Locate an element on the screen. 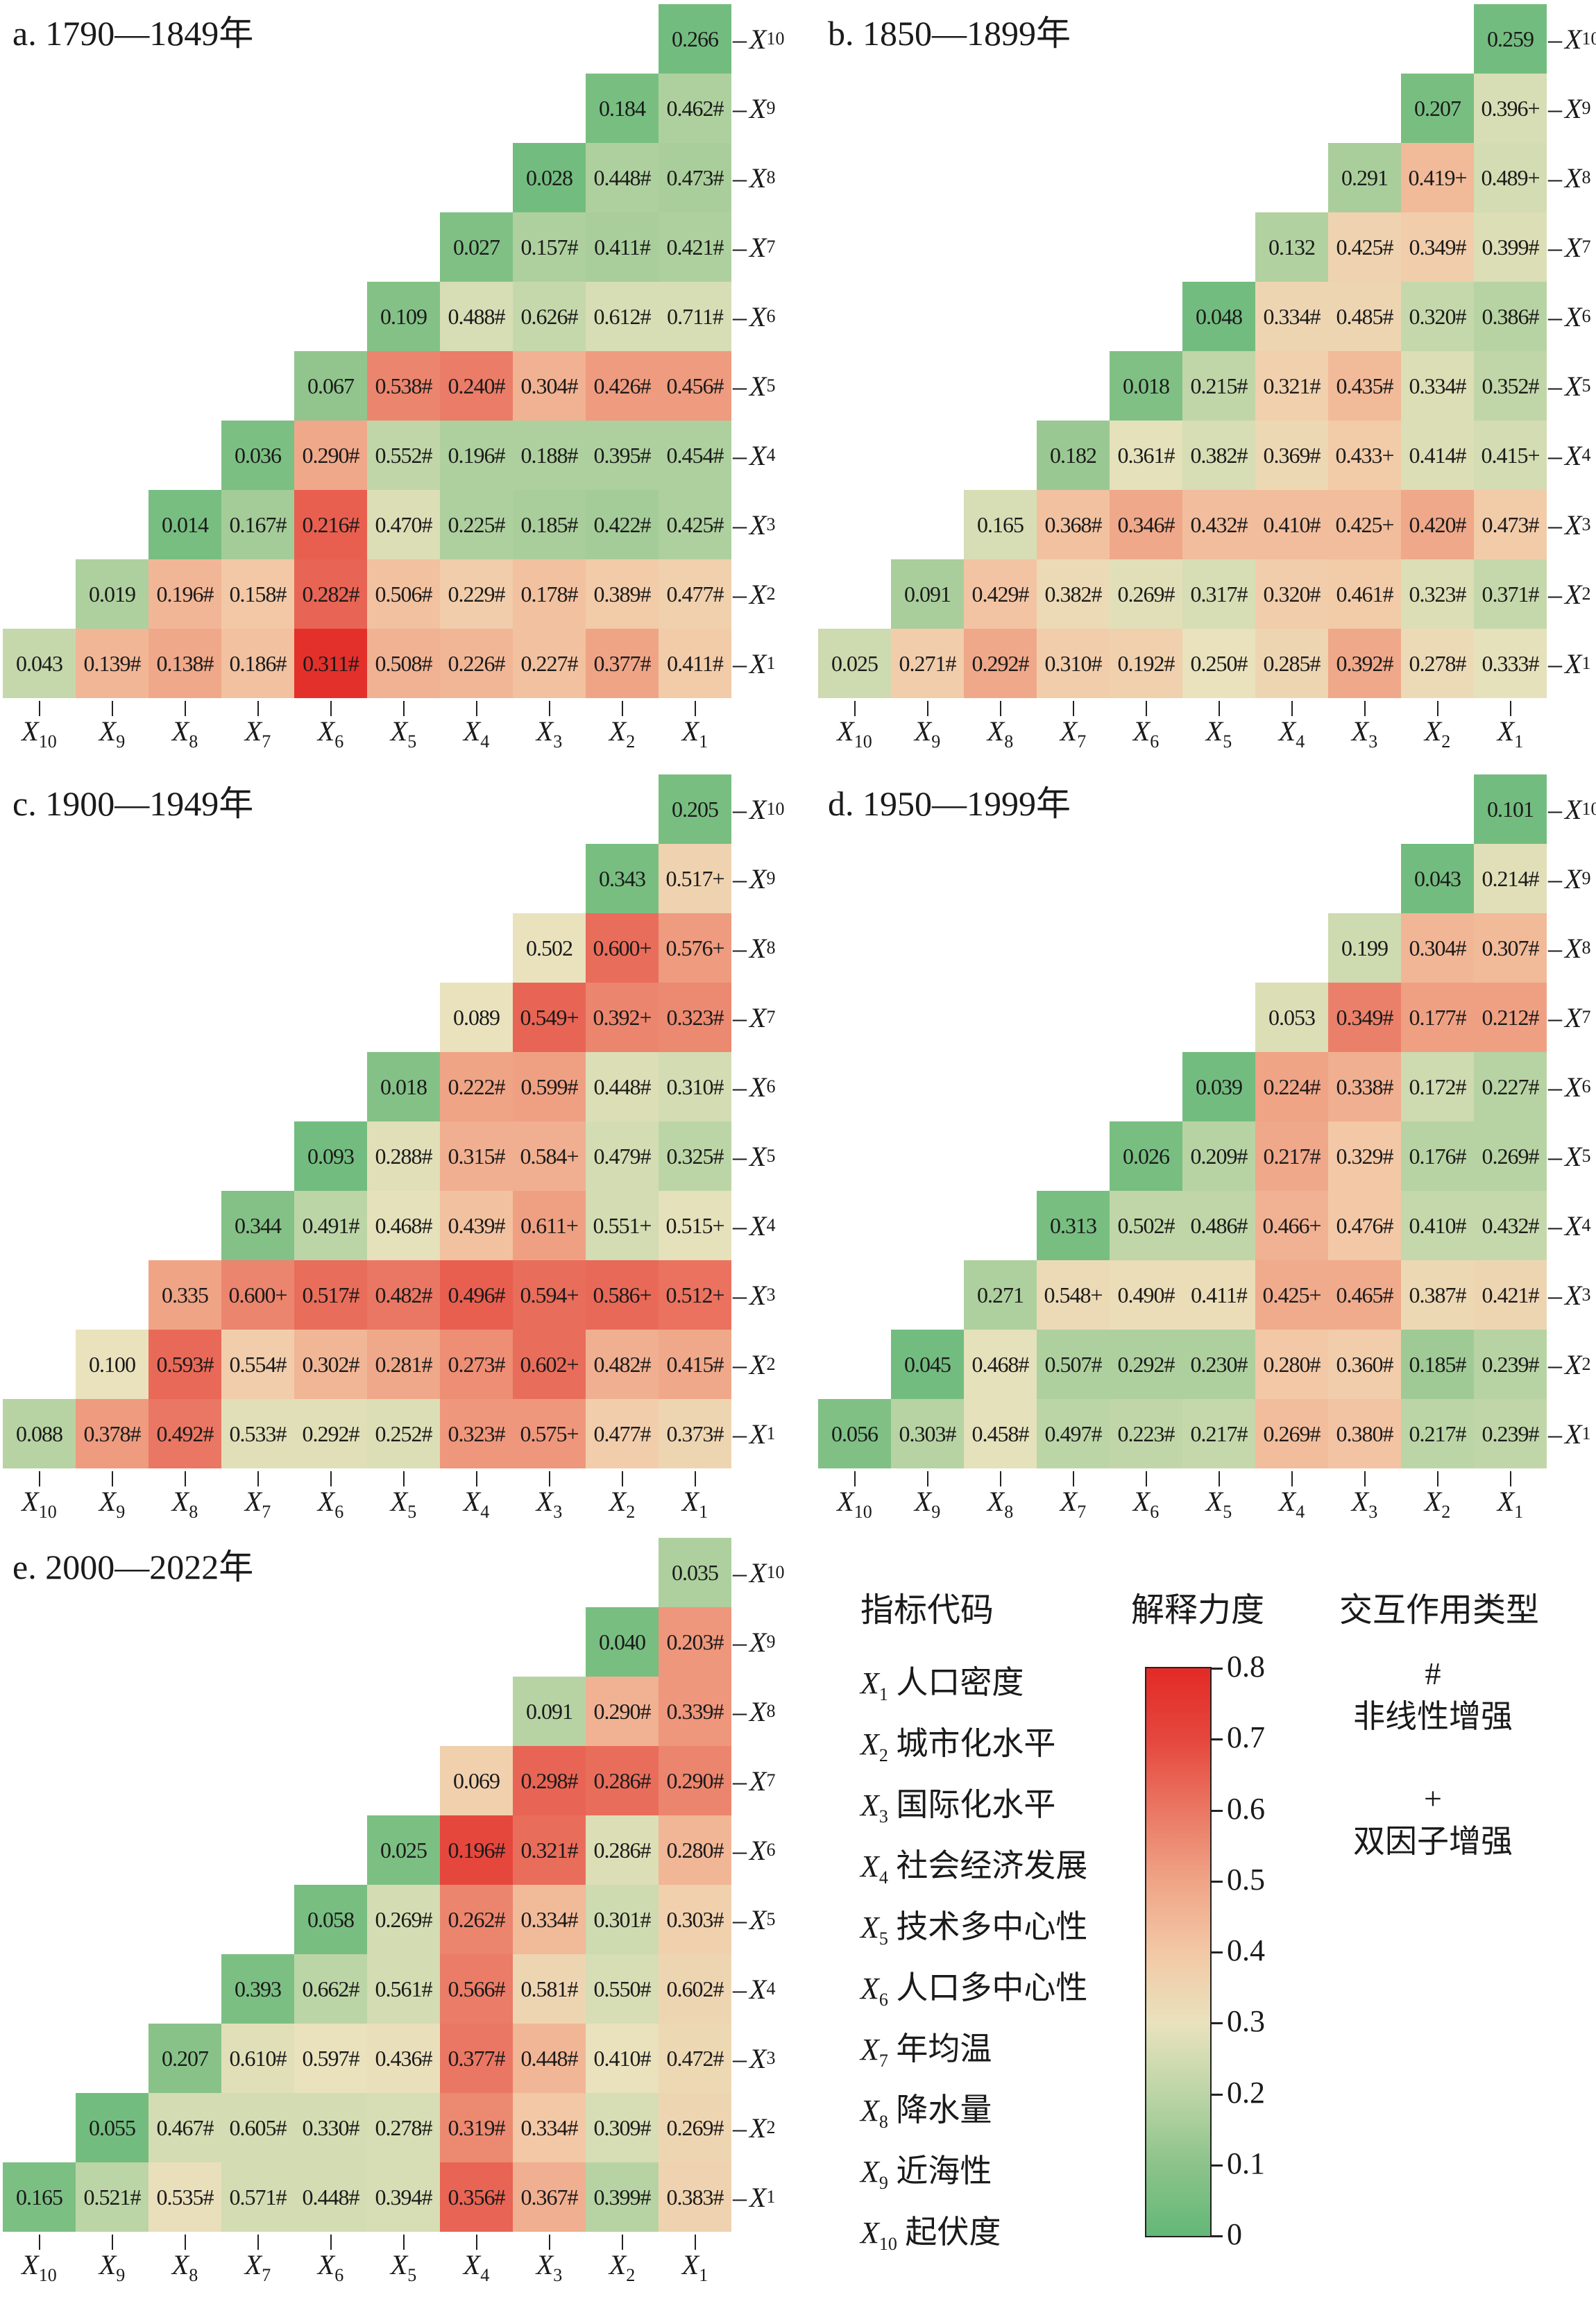 Image resolution: width=1596 pixels, height=2297 pixels. heatmap-cell: 0.488# is located at coordinates (477, 316).